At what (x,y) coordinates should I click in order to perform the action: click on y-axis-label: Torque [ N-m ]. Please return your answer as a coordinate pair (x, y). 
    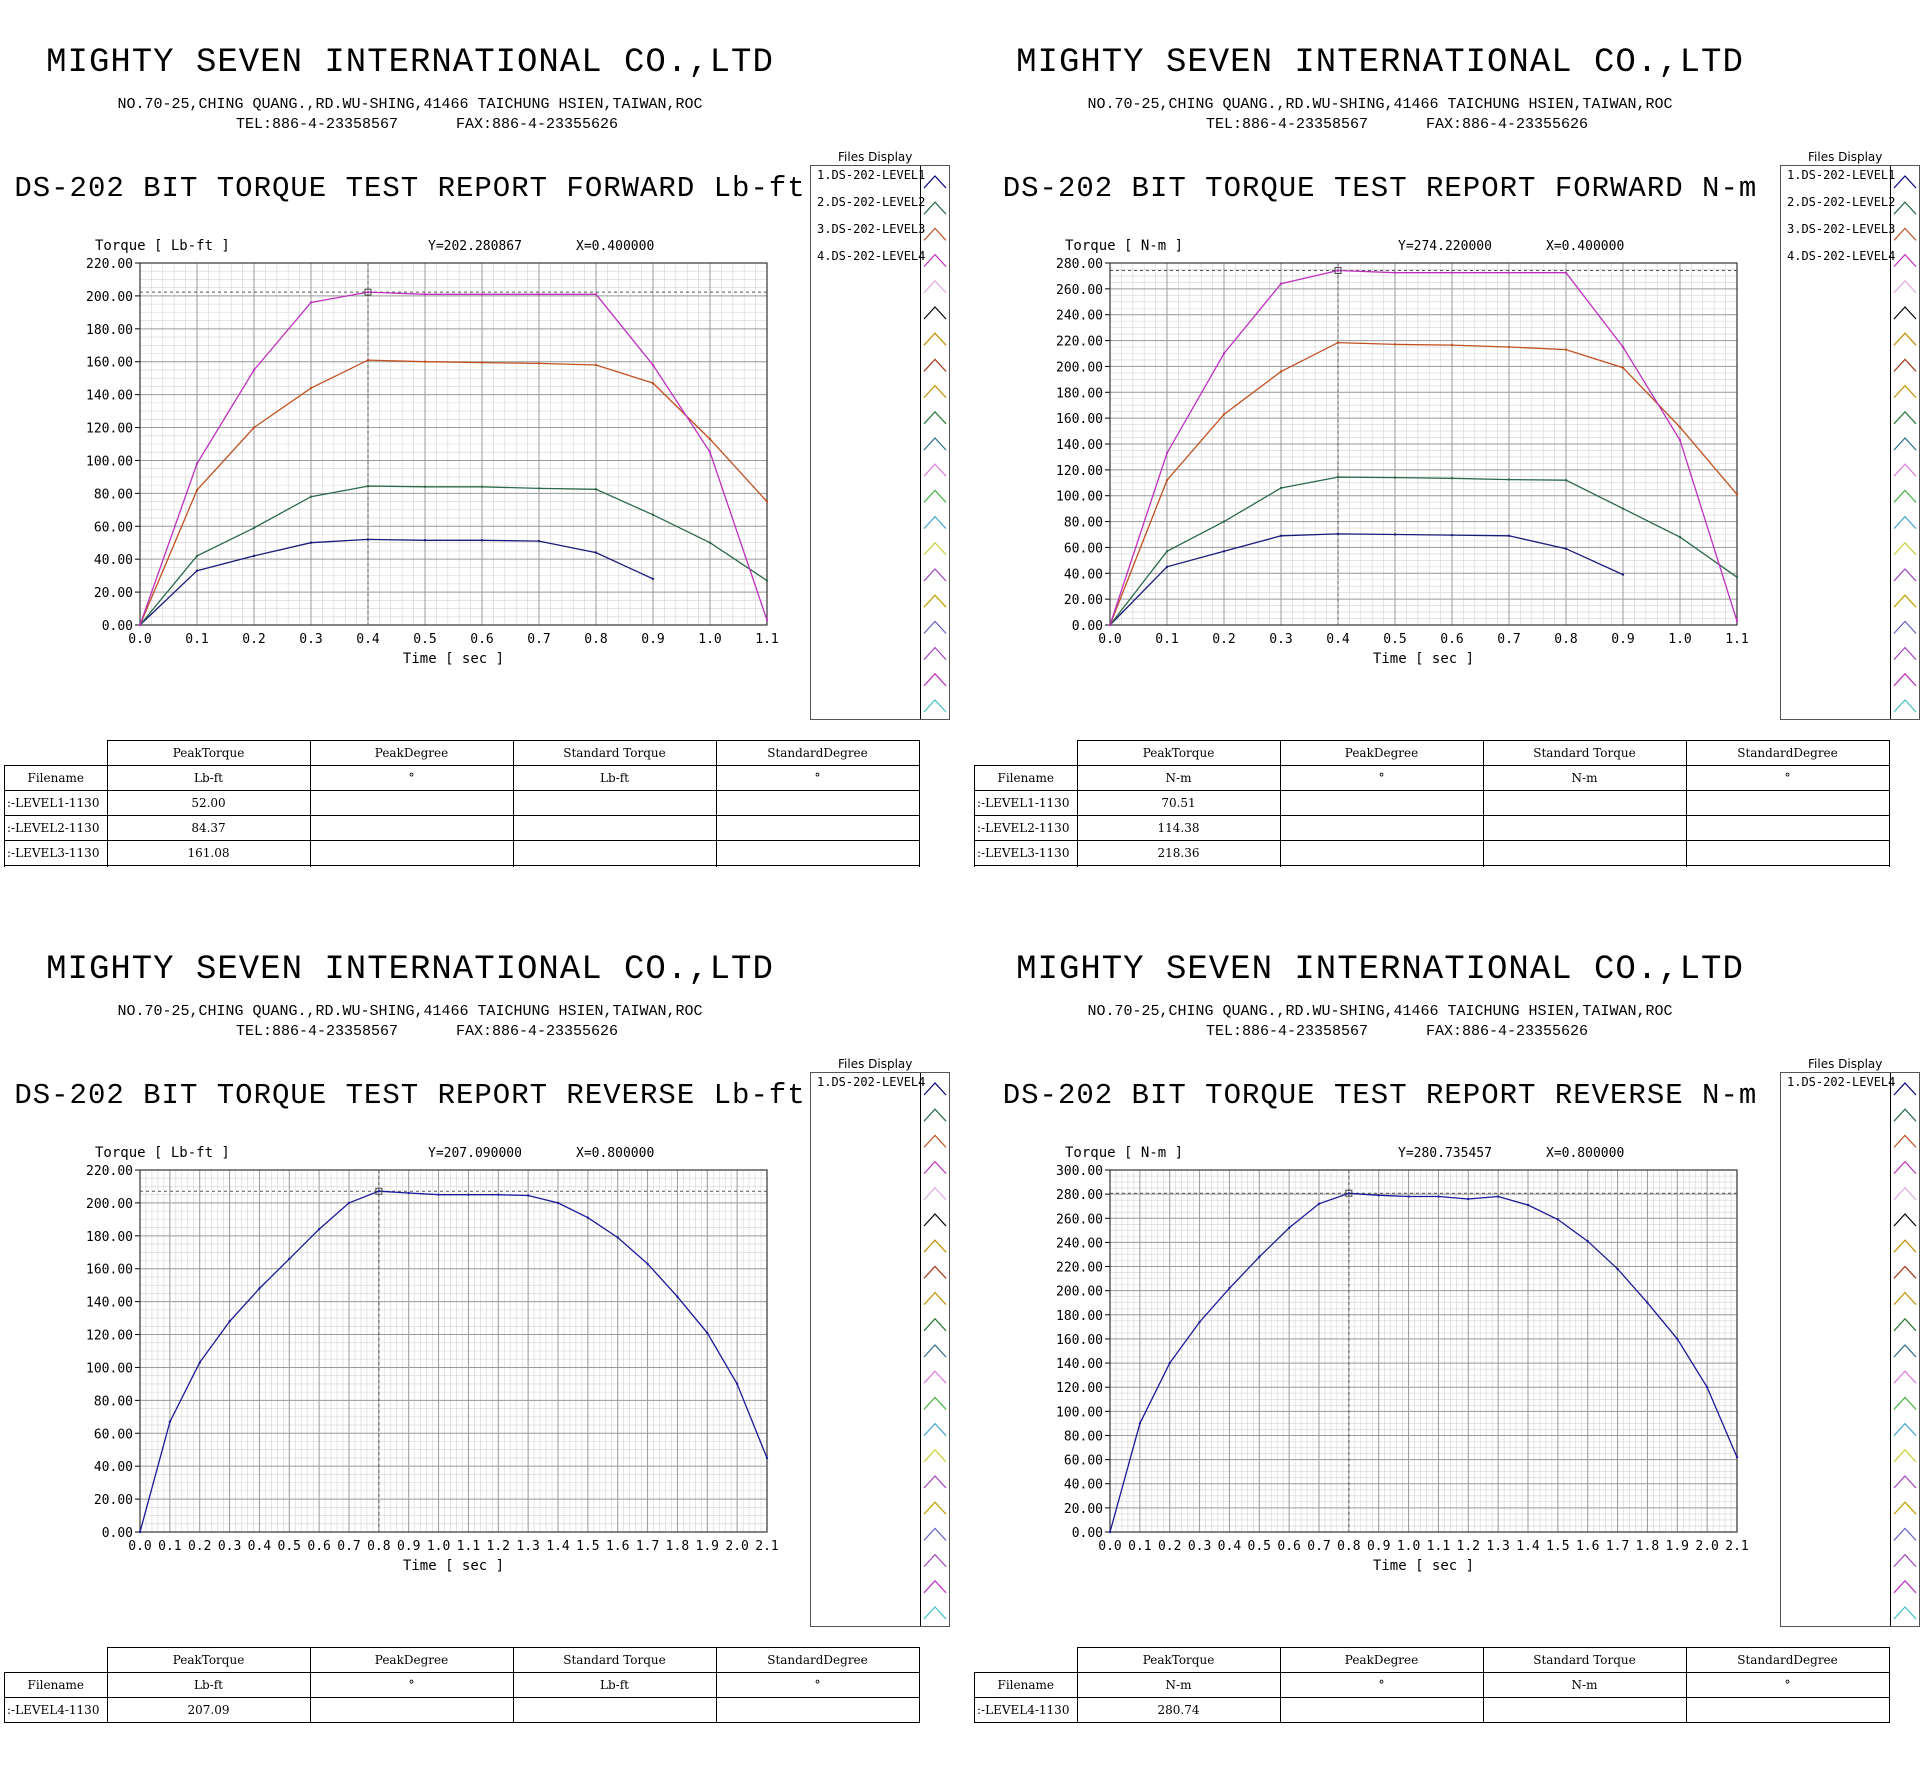
    Looking at the image, I should click on (1124, 246).